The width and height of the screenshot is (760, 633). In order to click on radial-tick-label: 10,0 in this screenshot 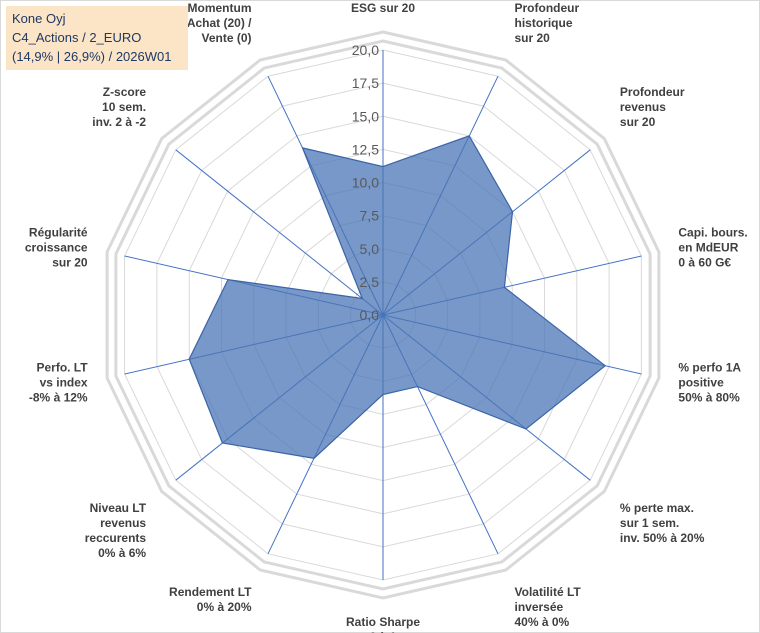, I will do `click(365, 183)`.